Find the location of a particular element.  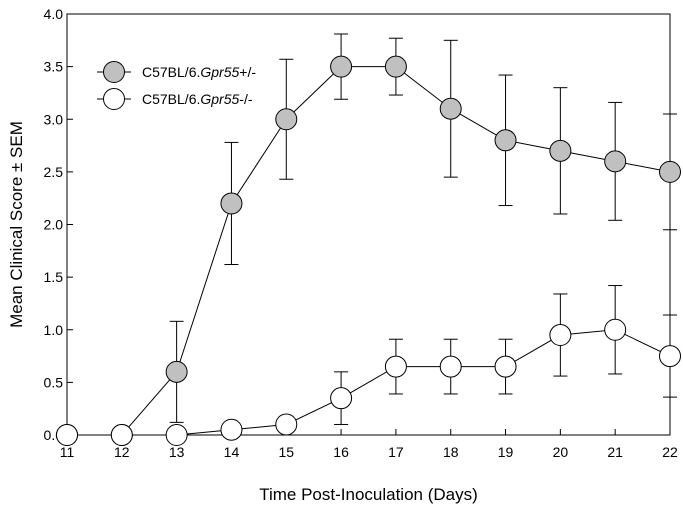

x-tick-label: 18 is located at coordinates (451, 452).